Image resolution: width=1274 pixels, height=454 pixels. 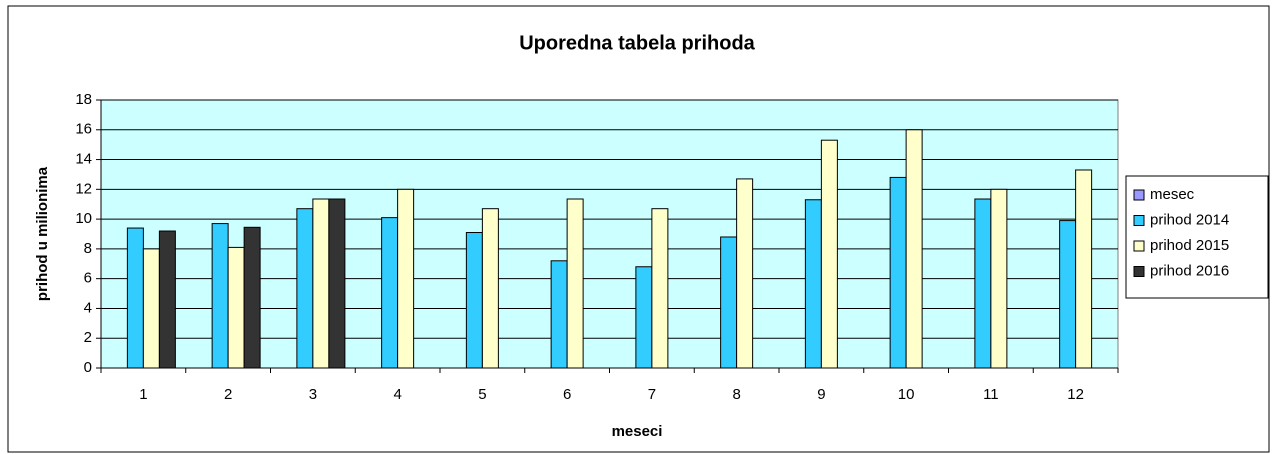 I want to click on y-tick-label: 0, so click(x=88, y=367).